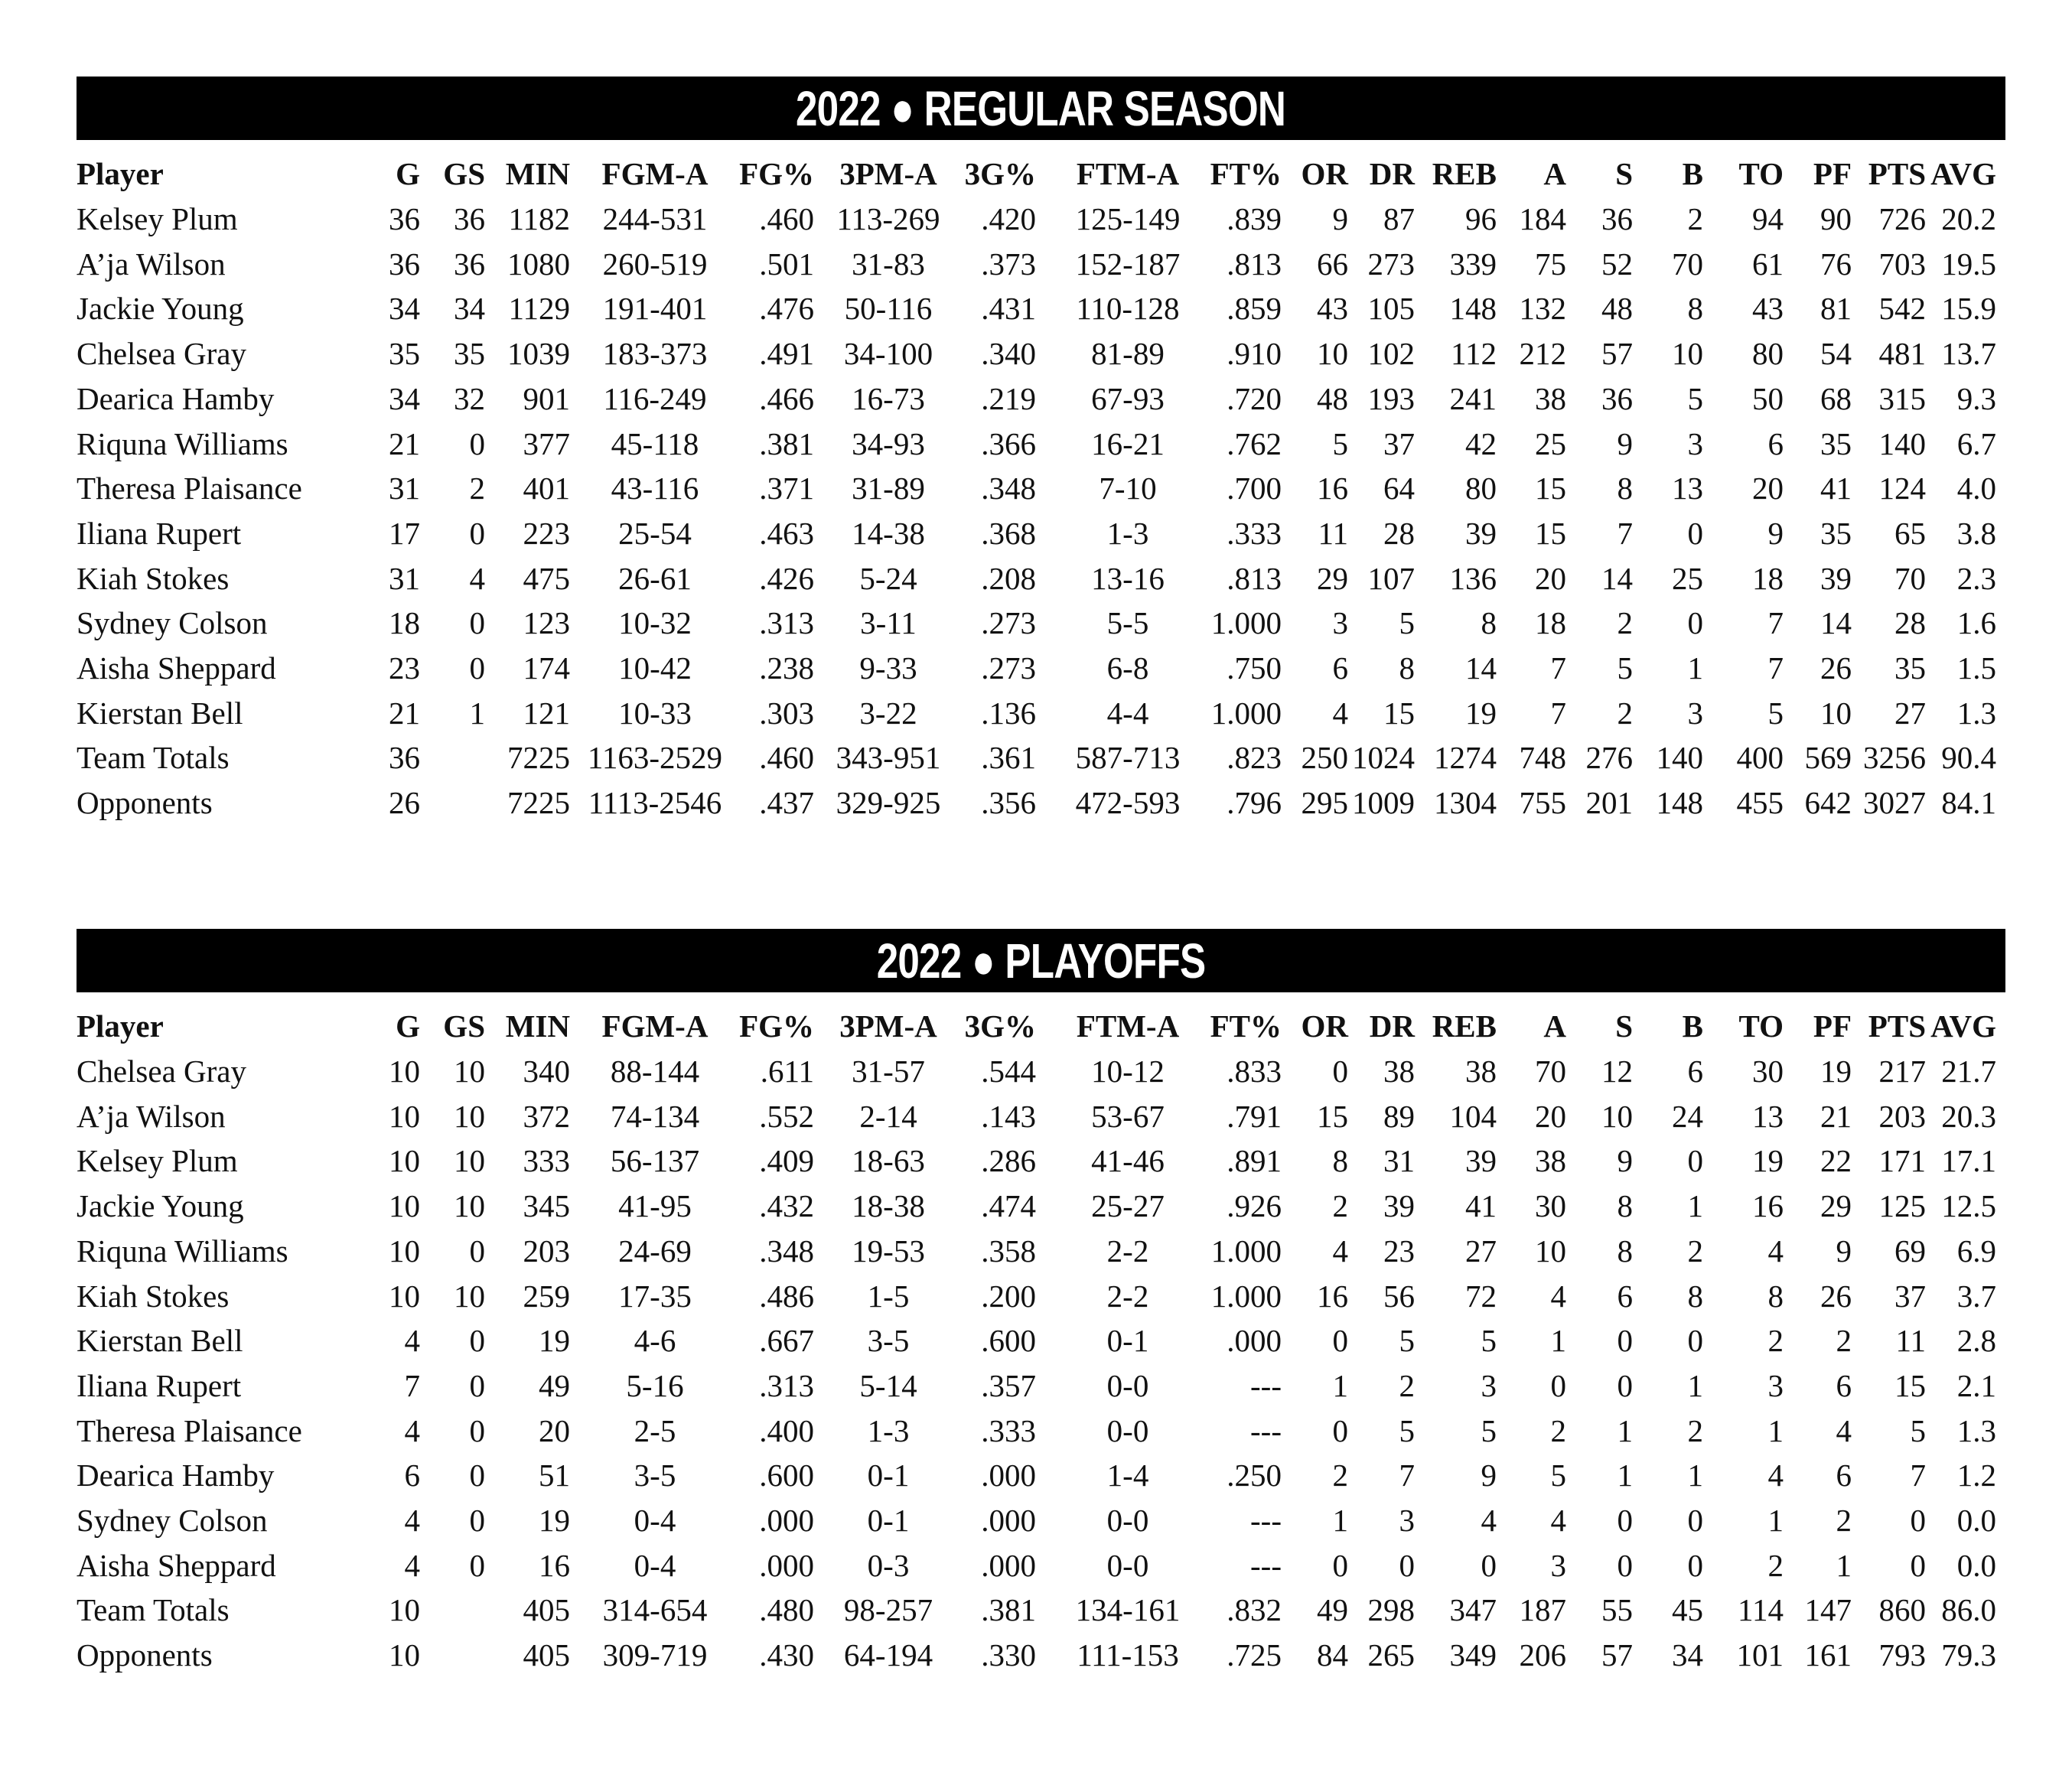  I want to click on cell-min: 7225, so click(538, 803).